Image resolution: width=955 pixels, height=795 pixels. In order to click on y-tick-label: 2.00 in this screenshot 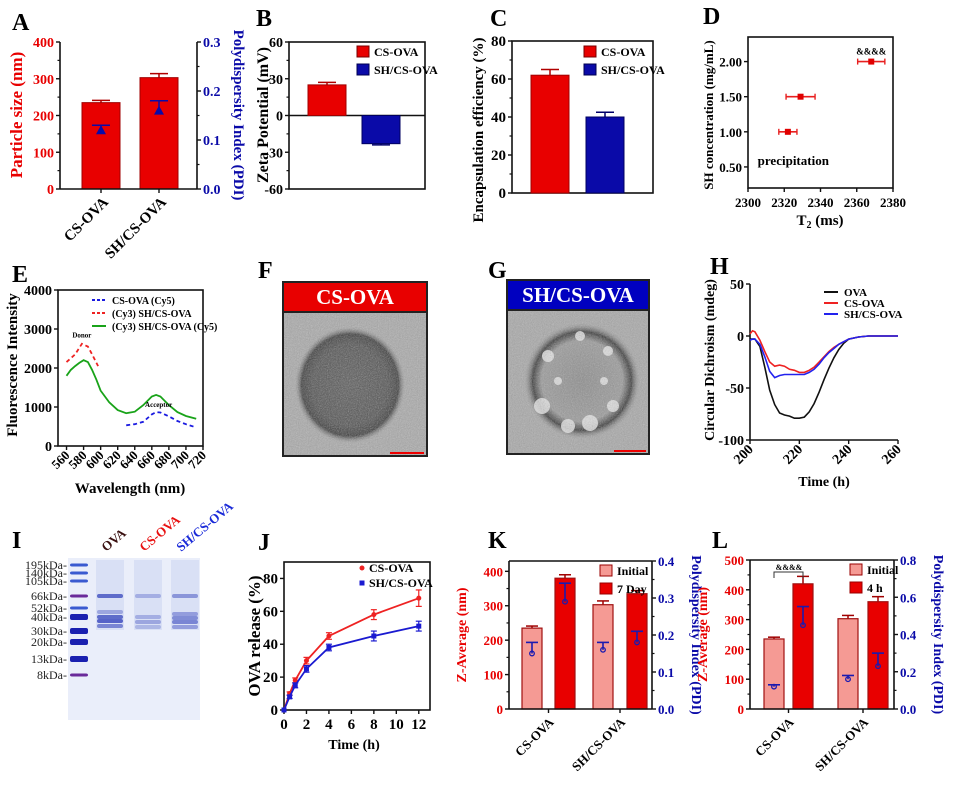, I will do `click(730, 62)`.